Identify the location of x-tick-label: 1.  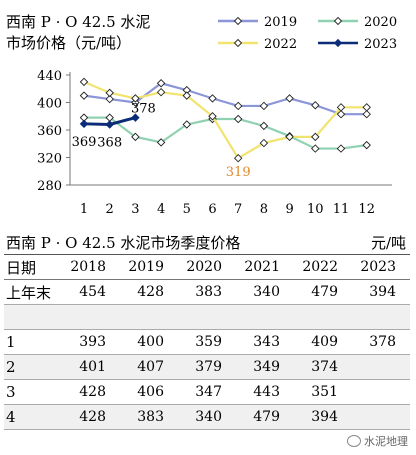
(84, 209).